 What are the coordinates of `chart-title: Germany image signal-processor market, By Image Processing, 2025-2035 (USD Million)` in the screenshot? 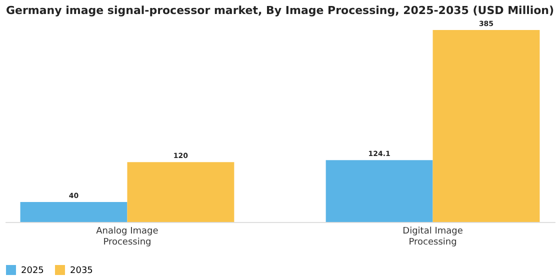 It's located at (280, 10).